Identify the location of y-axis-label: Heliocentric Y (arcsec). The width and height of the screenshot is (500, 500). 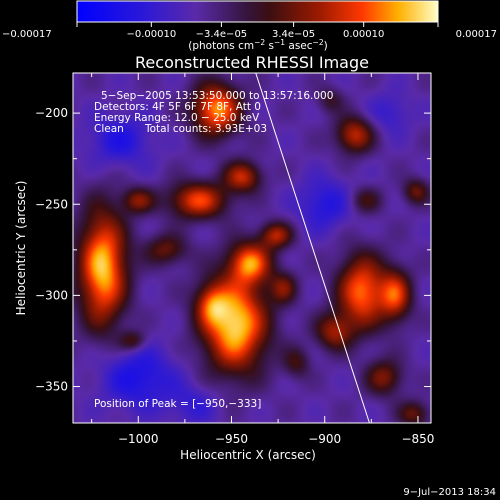
(21, 248).